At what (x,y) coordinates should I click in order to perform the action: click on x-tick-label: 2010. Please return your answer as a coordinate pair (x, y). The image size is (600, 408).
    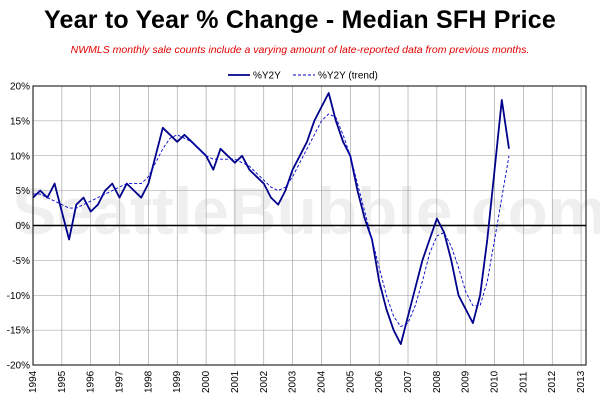
    Looking at the image, I should click on (495, 381).